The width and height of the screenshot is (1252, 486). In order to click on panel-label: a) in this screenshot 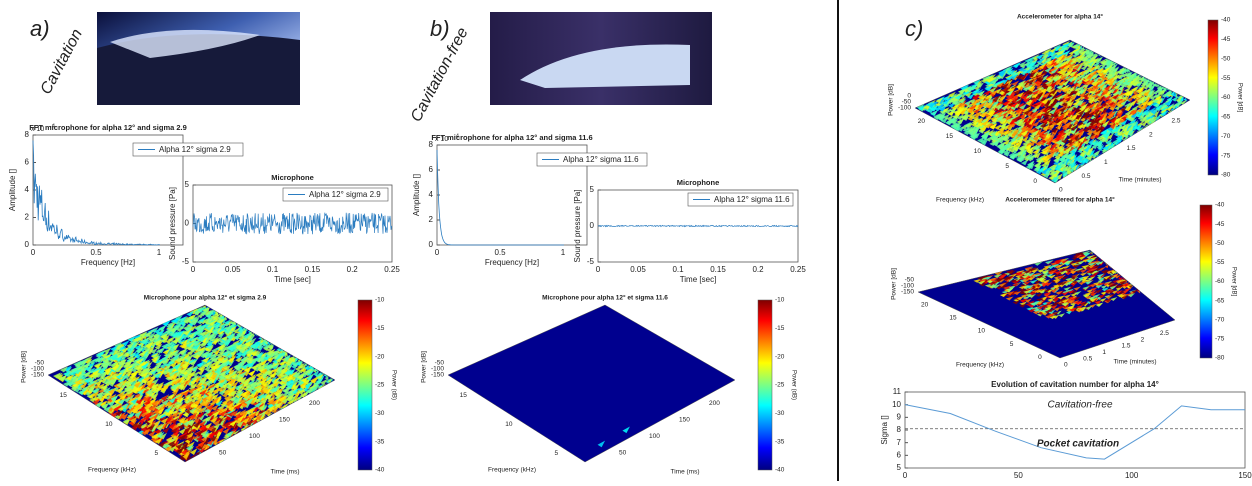, I will do `click(40, 28)`.